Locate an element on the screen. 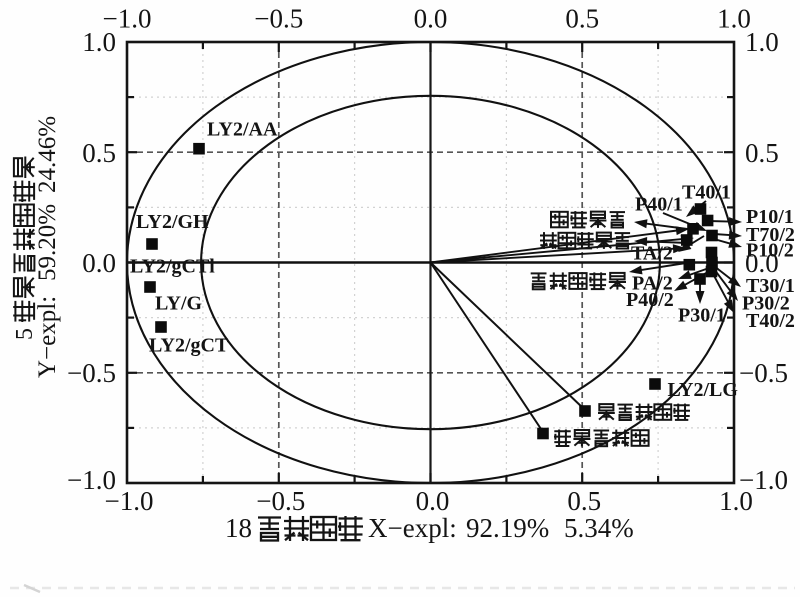  svg-text: 5 is located at coordinates (25, 334).